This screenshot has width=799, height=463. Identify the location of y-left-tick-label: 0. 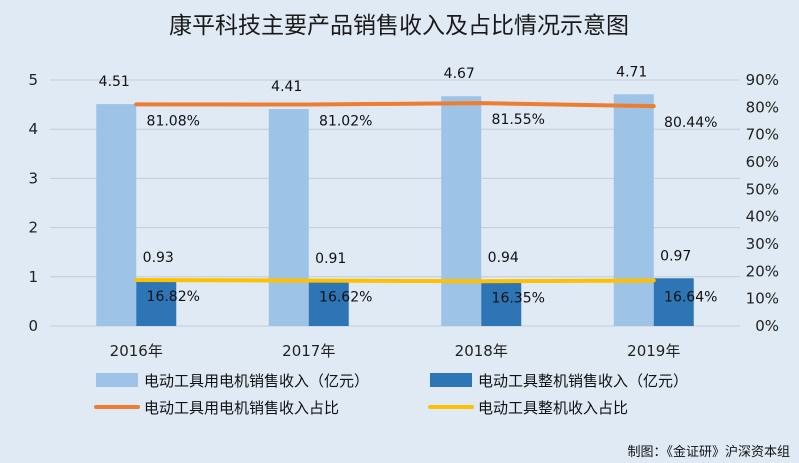
(33, 326).